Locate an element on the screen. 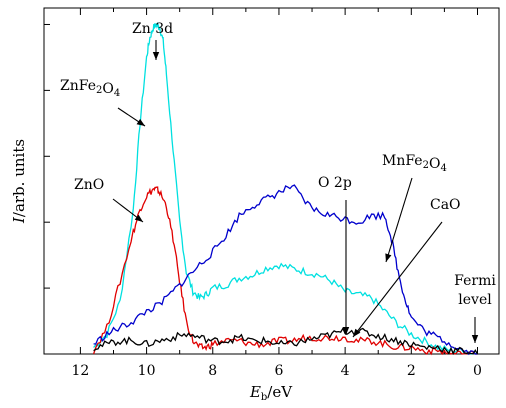  annotation-label-fermi: Fermi is located at coordinates (475, 281).